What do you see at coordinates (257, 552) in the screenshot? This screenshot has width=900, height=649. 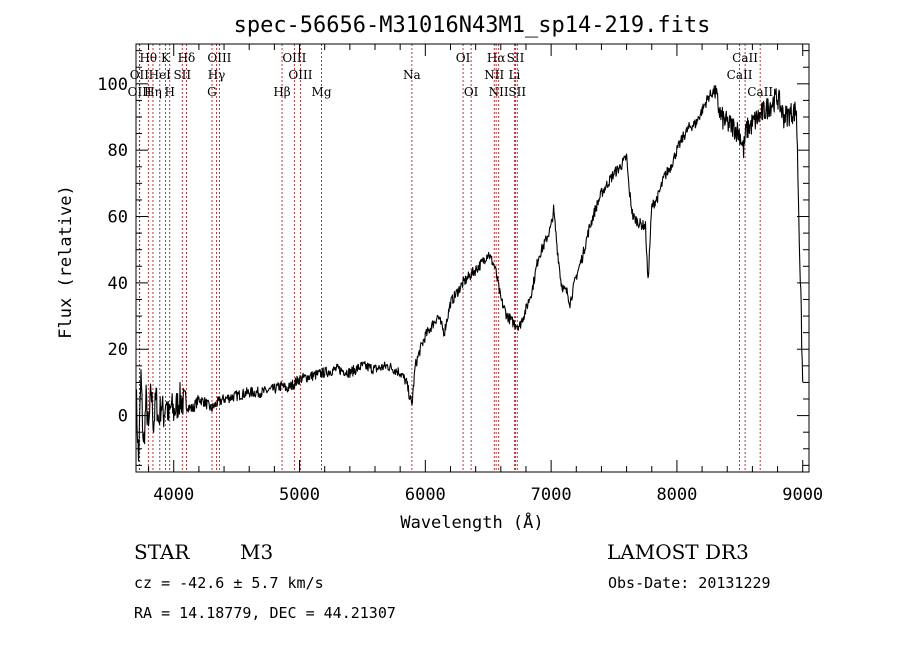 I see `object-subclass: M3` at bounding box center [257, 552].